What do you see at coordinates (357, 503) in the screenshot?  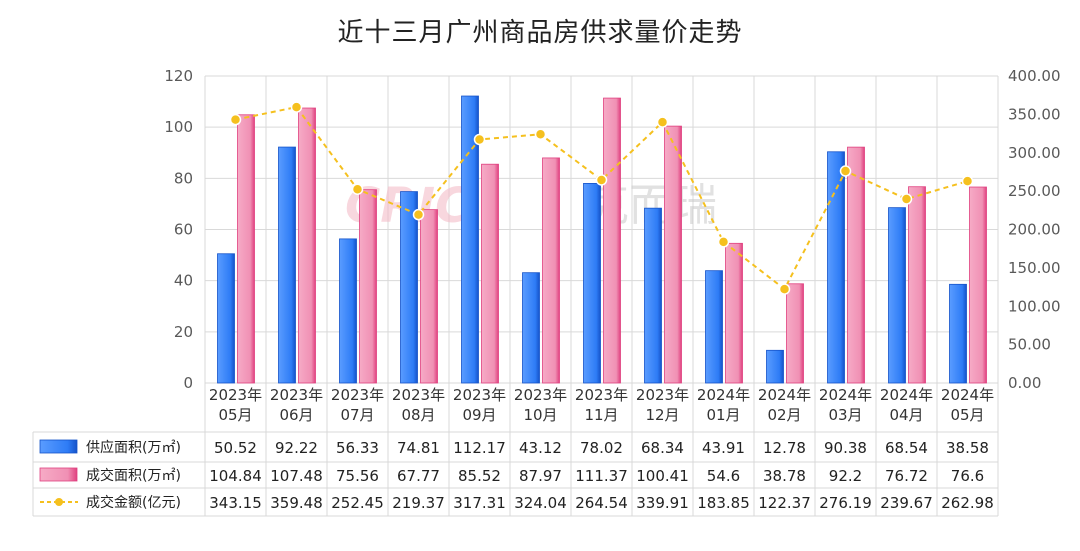 I see `table-cell: 252.45` at bounding box center [357, 503].